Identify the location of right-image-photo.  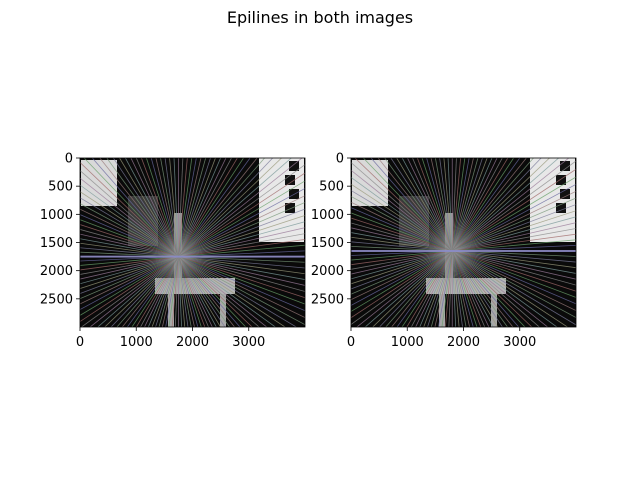
(463, 242).